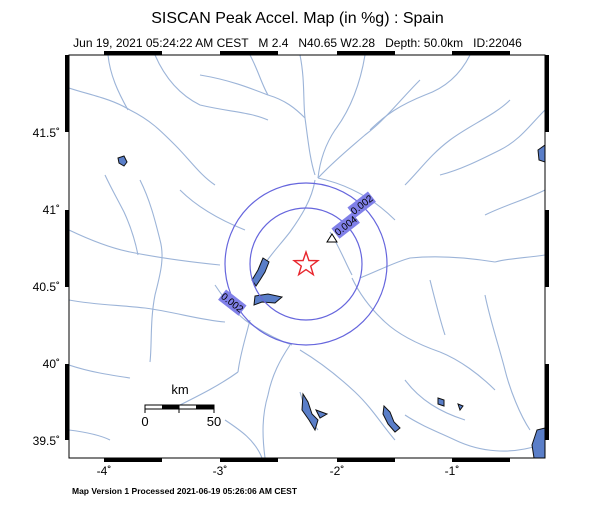 The width and height of the screenshot is (595, 528). I want to click on lon-axis: -4˚ -3˚ -2˚ -1˚, so click(278, 471).